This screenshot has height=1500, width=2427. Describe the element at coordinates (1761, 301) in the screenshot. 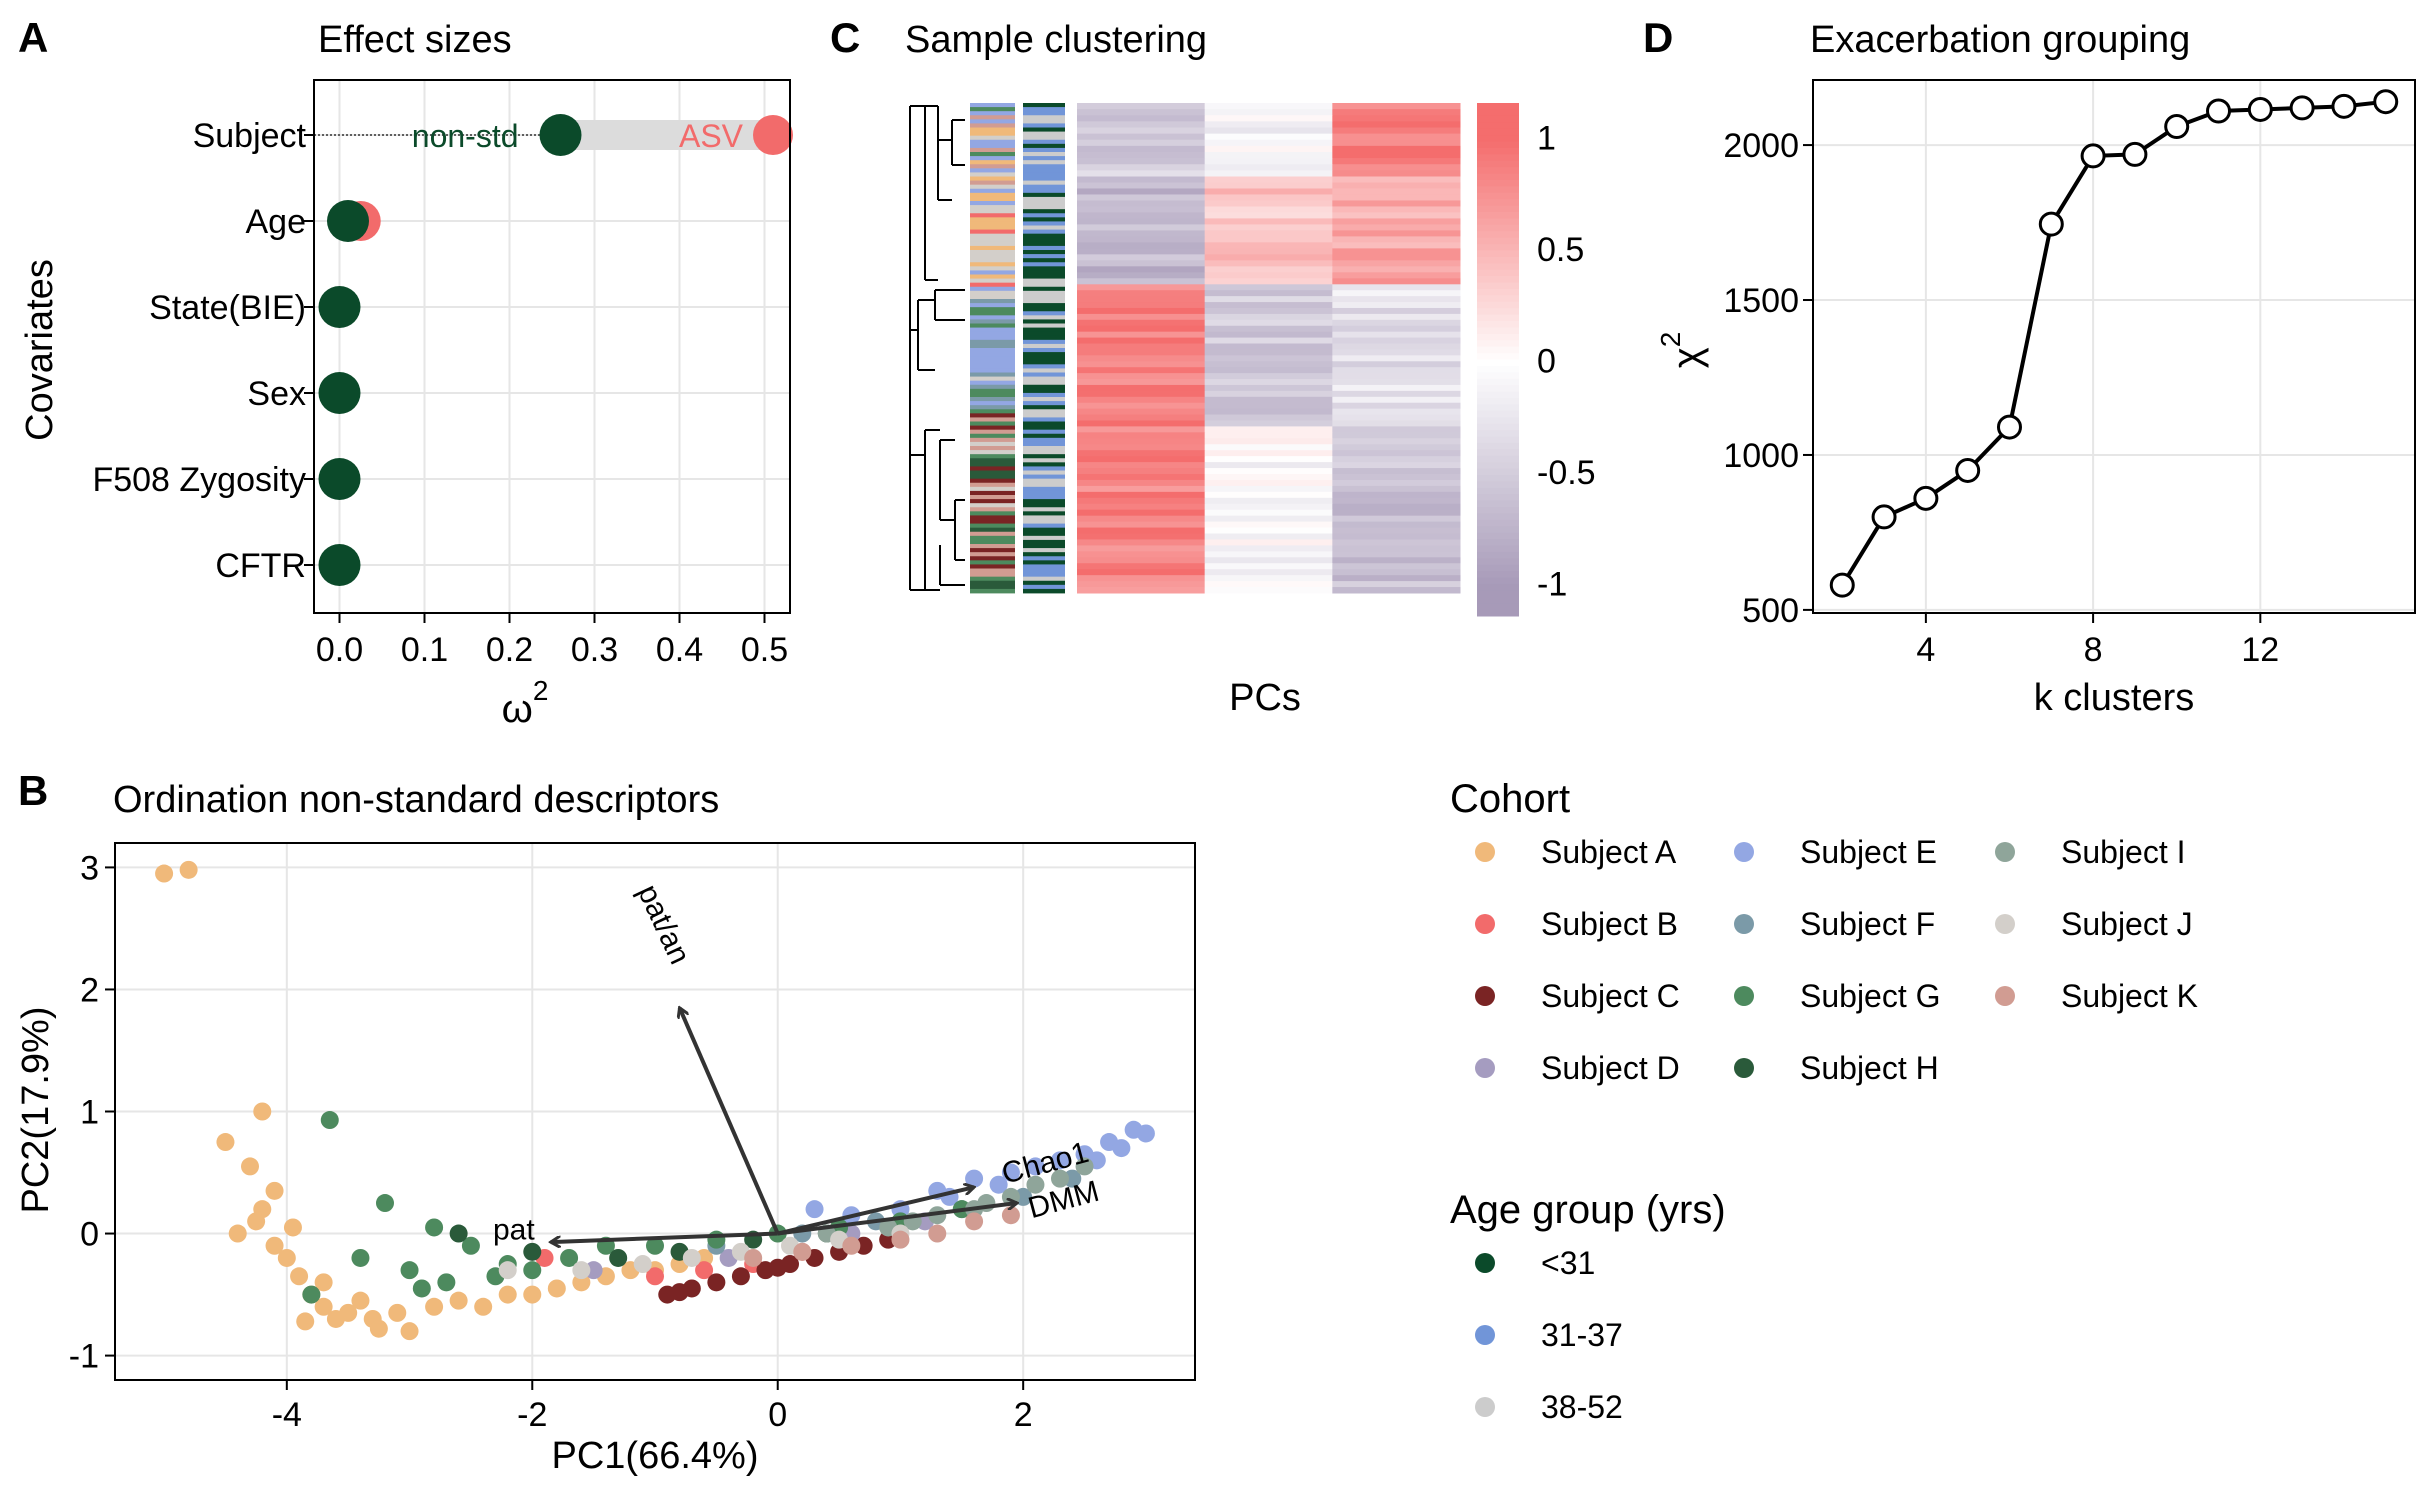

I see `panel-d-ytick-label: 1500` at that location.